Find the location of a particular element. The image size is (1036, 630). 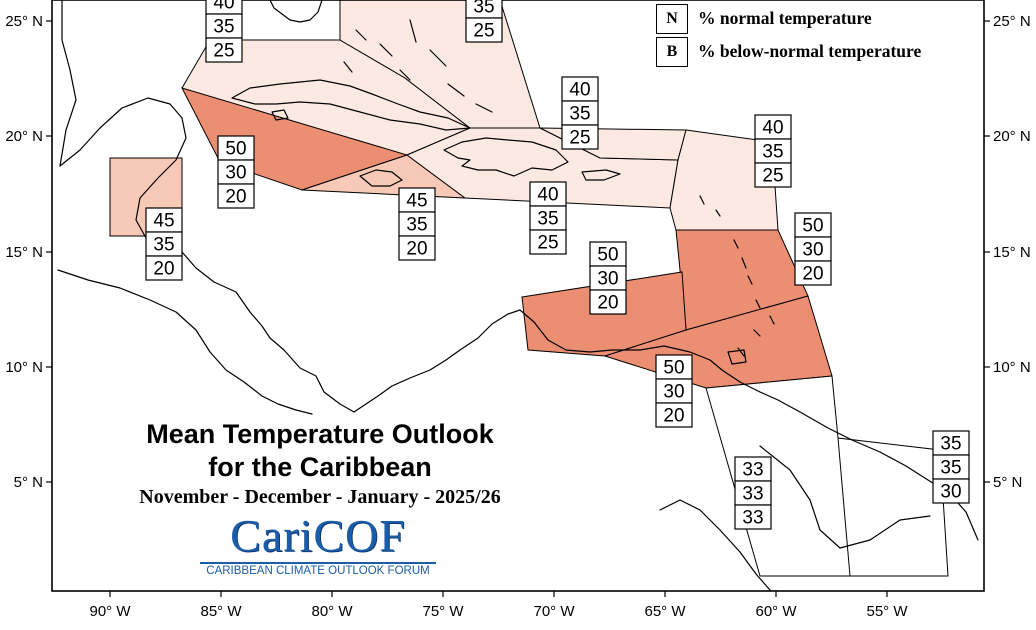

caricof-logo: CariCOF CARIBBEAN CLIMATE OUTLOOK FORUM is located at coordinates (318, 544).